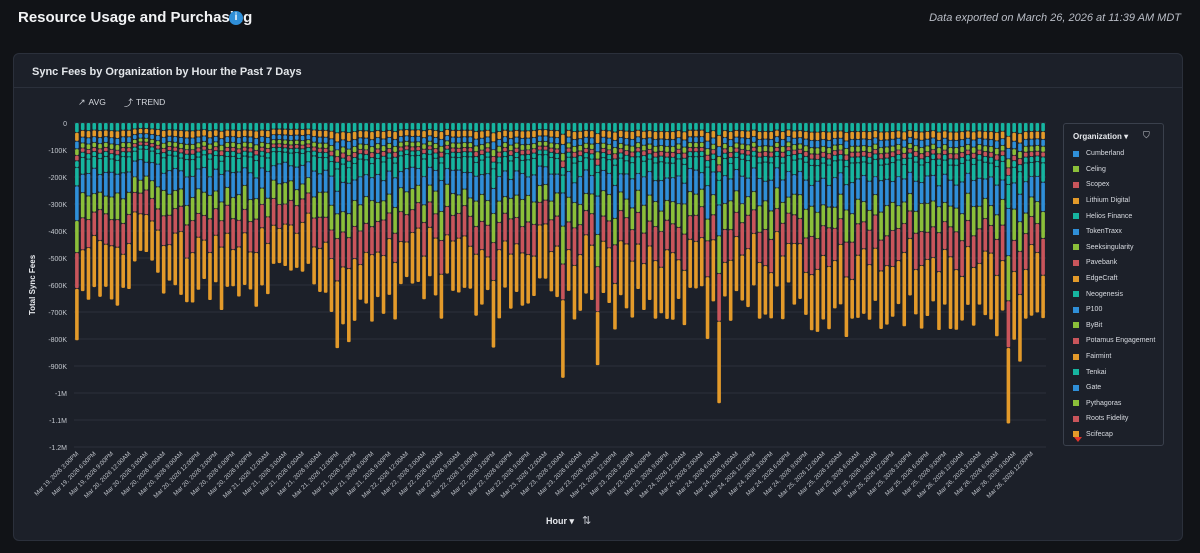  I want to click on trend-button: ⤴ TREND, so click(144, 102).